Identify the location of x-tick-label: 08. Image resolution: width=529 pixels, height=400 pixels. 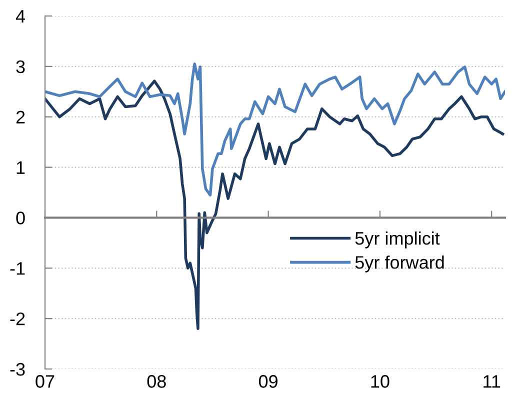
(156, 381).